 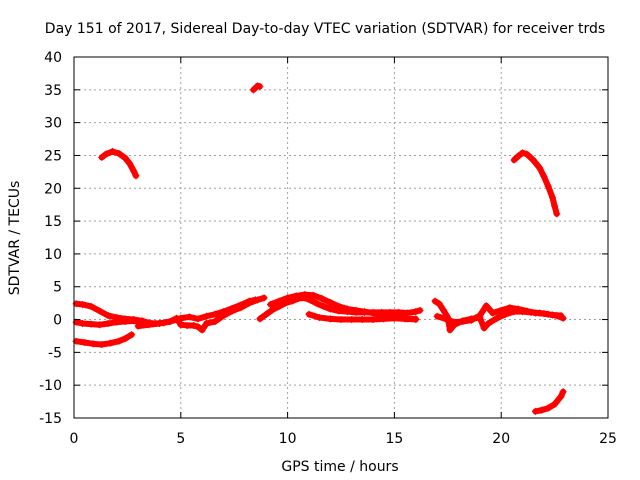 I want to click on y-tick-label: 10, so click(x=53, y=255).